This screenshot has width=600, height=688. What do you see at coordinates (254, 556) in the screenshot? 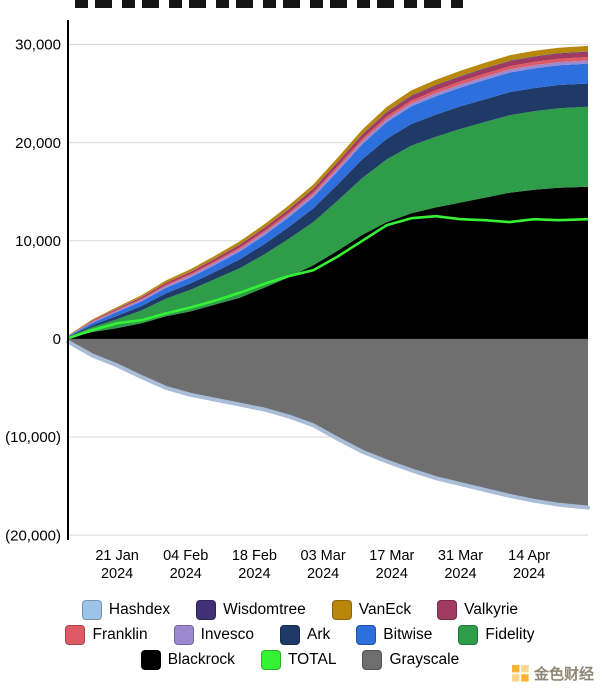
I see `x-tick-label: 18 Feb` at bounding box center [254, 556].